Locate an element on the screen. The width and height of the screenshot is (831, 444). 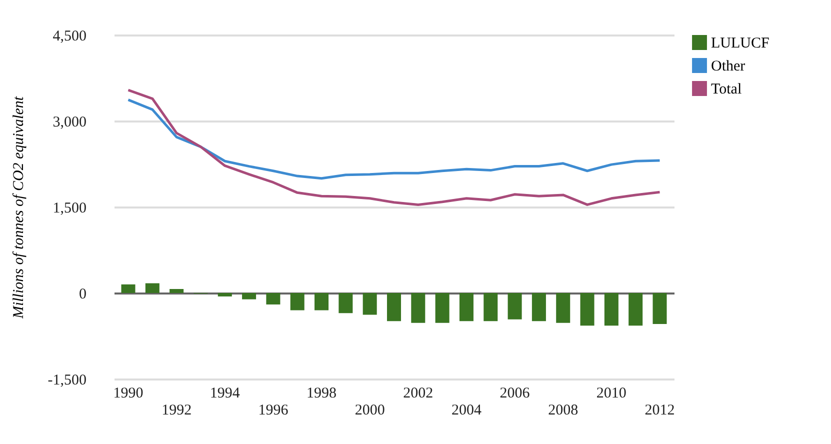
legend-label: LULUCF is located at coordinates (740, 44).